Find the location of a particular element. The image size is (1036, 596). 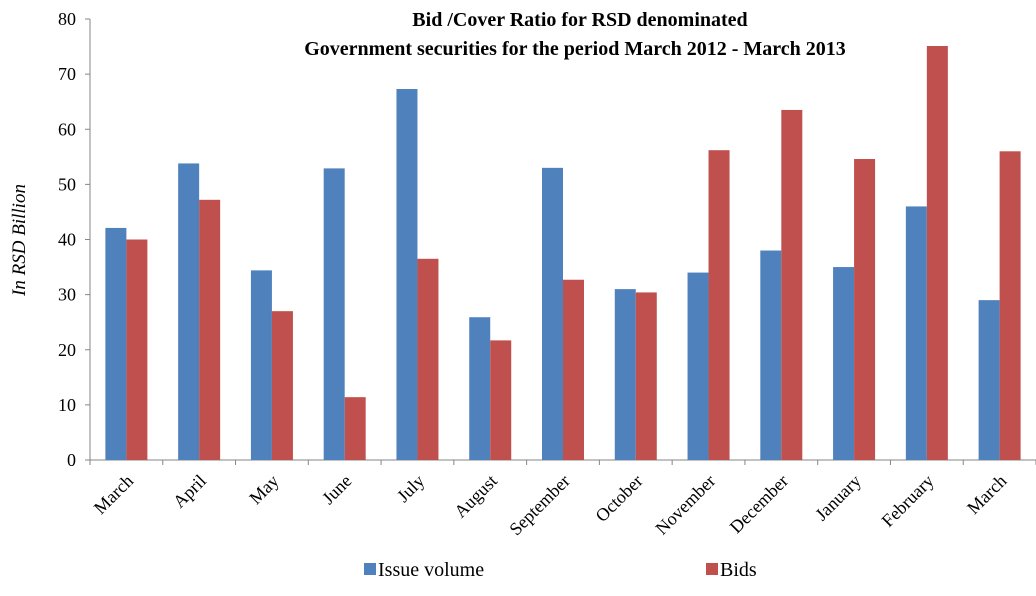

legend-label: Bids is located at coordinates (738, 570).